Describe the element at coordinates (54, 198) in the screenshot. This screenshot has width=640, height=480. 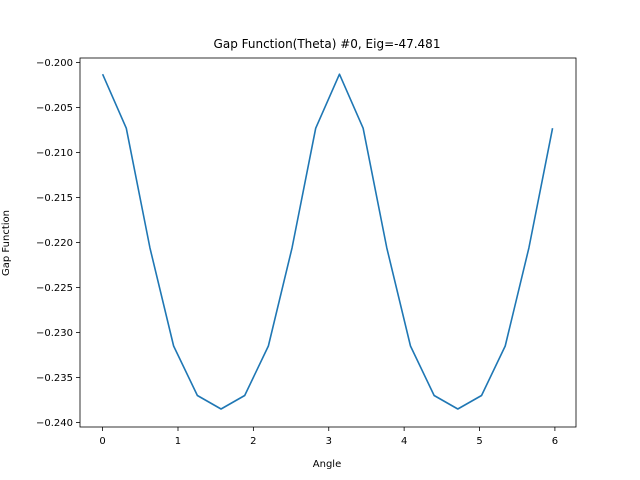
I see `y-tick-label: −0.215` at that location.